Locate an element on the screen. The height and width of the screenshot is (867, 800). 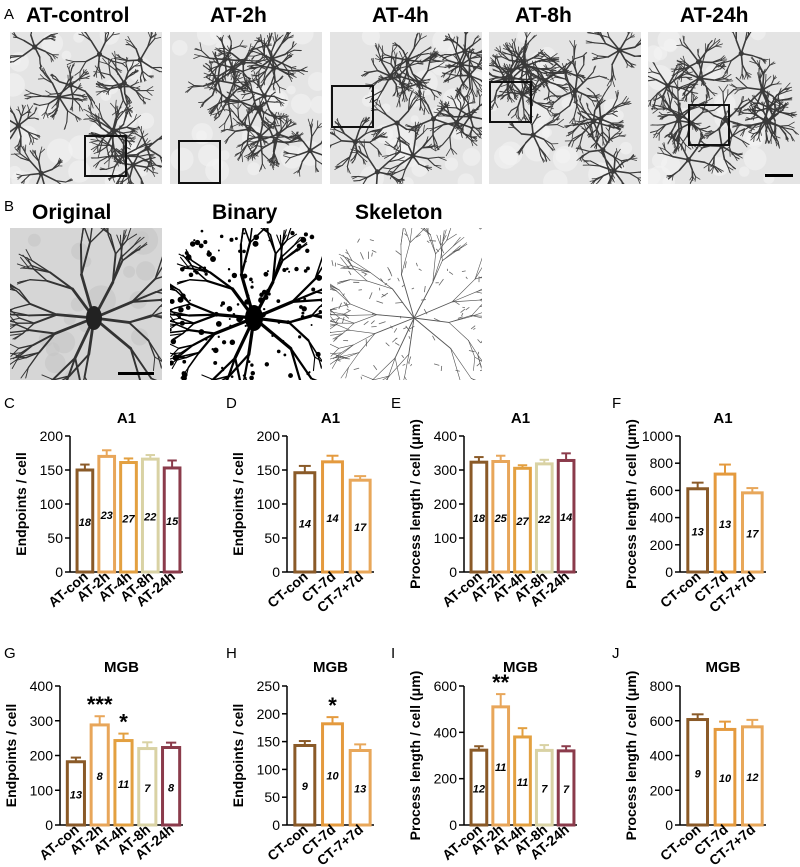
chart-f-n-label: 17 is located at coordinates (752, 534).